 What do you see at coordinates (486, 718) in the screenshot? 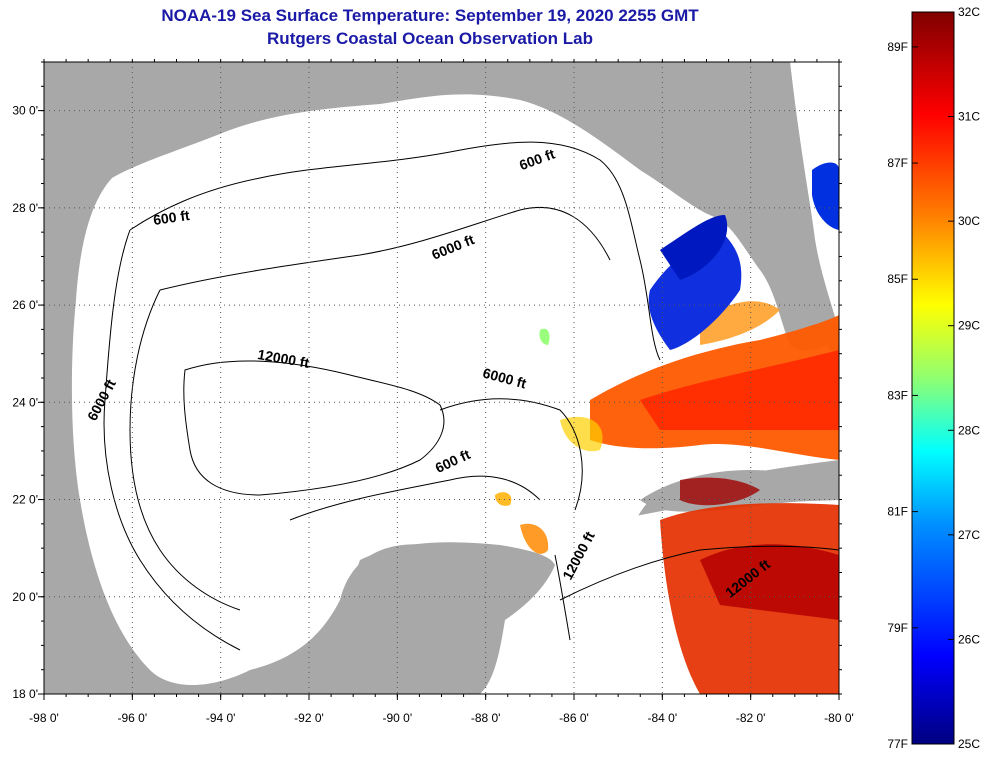
I see `lon-tick-label: -88 0'` at bounding box center [486, 718].